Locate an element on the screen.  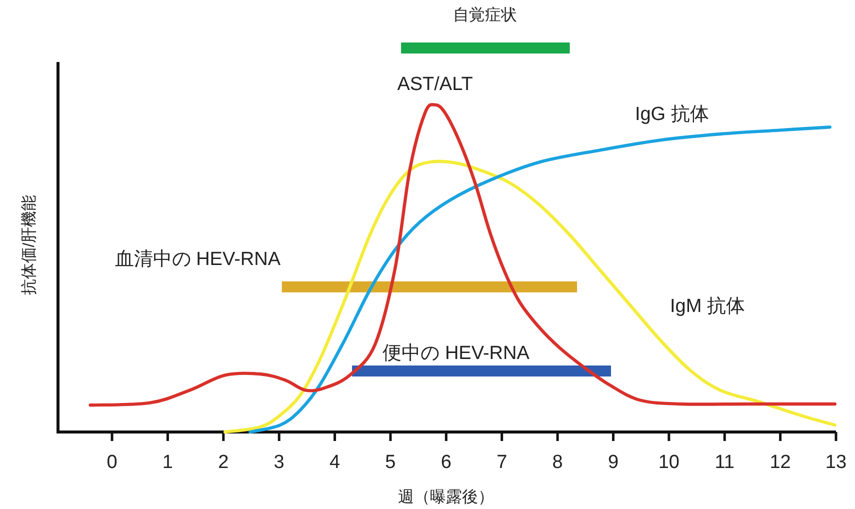
x-tick-label: 8 is located at coordinates (557, 462).